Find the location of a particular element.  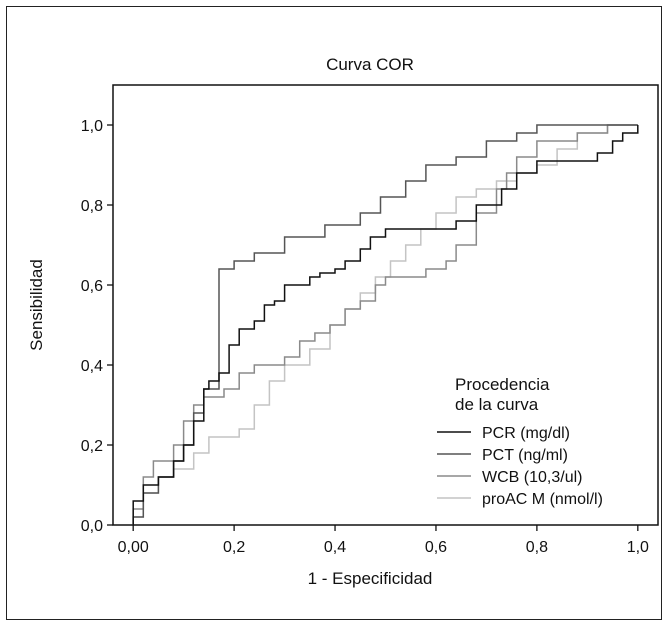

x-tick-label: 0,4 is located at coordinates (335, 547).